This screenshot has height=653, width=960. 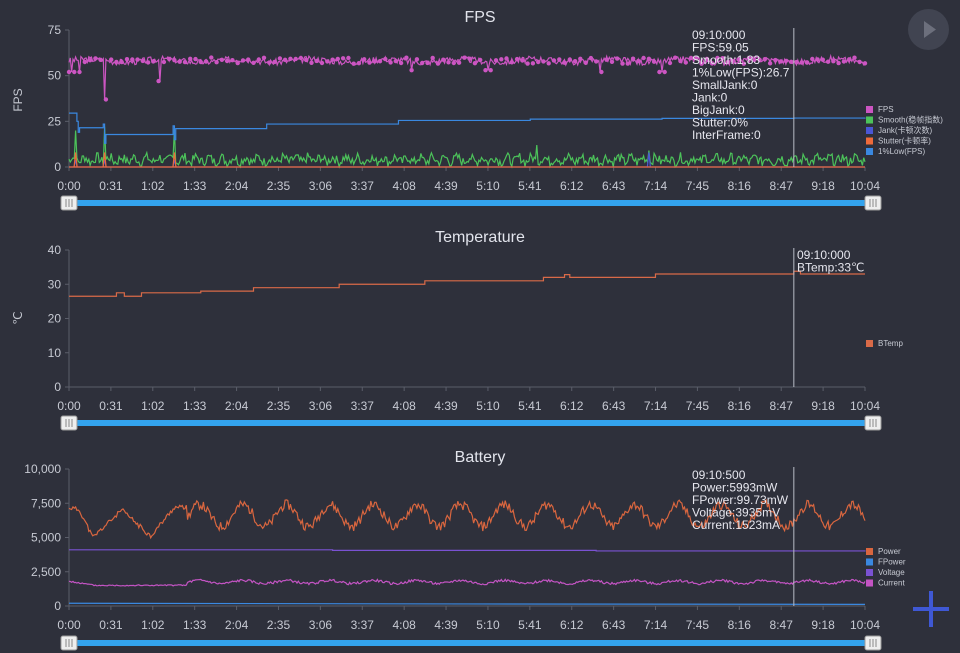 I want to click on x-tick-label: 5:41, so click(x=530, y=186).